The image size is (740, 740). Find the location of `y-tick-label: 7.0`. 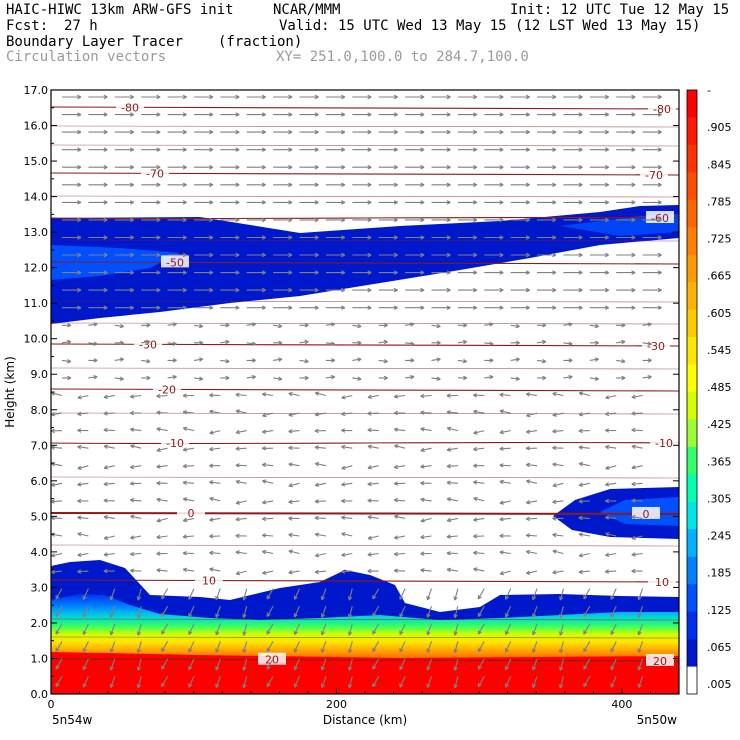

y-tick-label: 7.0 is located at coordinates (40, 445).